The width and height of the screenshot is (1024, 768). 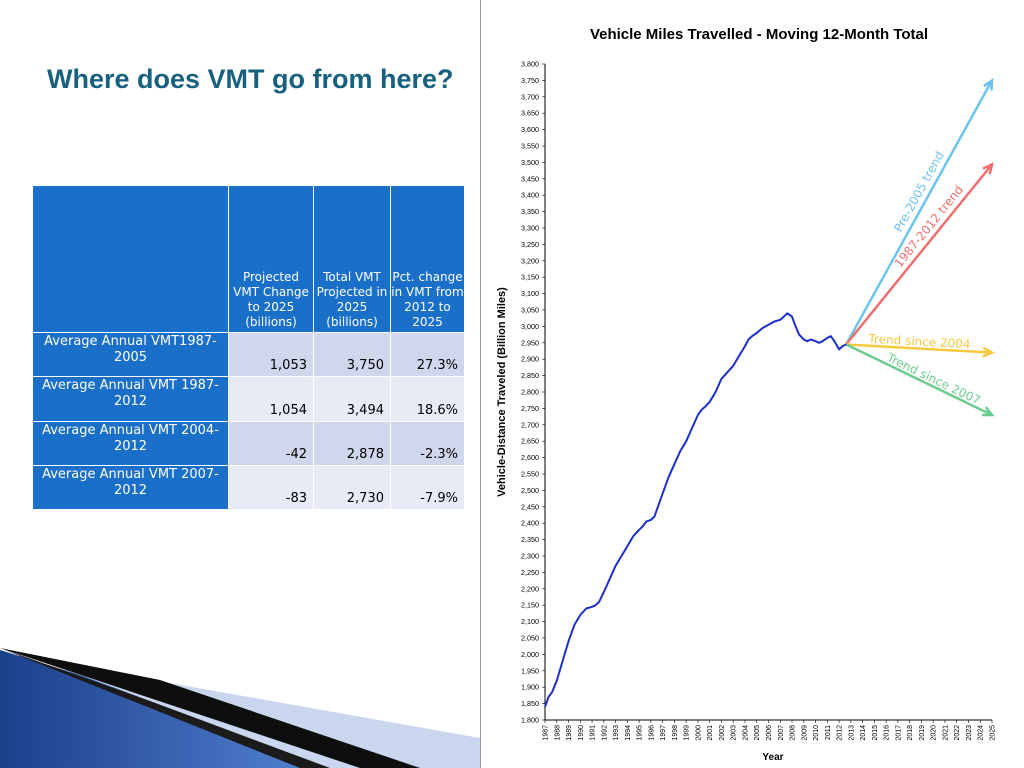 I want to click on y-tick-label: 1,850, so click(x=530, y=703).